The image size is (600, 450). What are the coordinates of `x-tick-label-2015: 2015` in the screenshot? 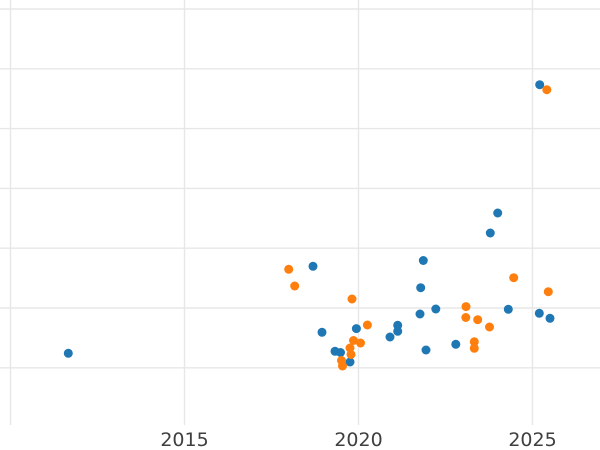 It's located at (184, 439).